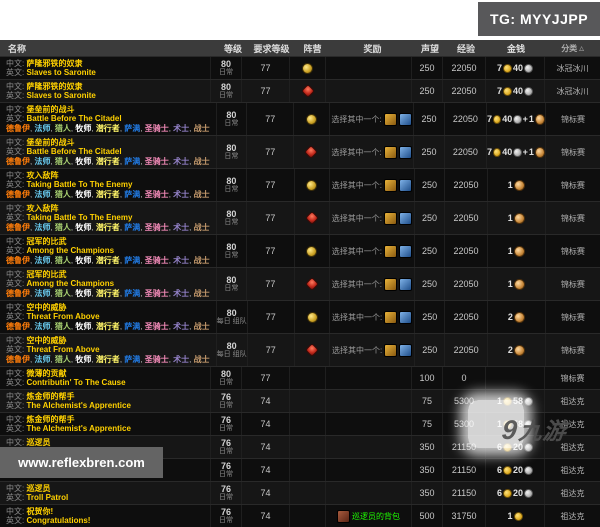 This screenshot has height=527, width=600. What do you see at coordinates (518, 68) in the screenshot?
I see `silver-amount: 40` at bounding box center [518, 68].